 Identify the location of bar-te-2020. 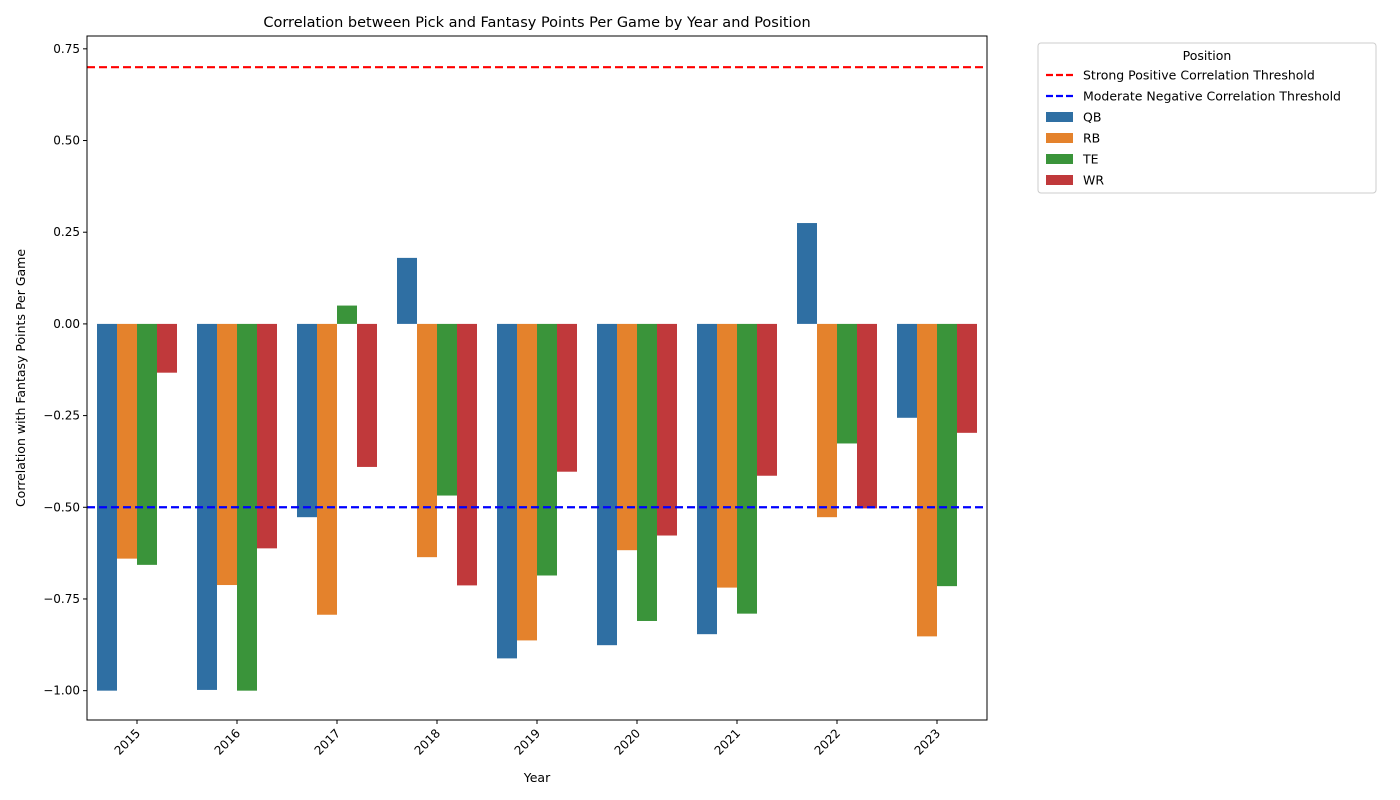
(647, 472).